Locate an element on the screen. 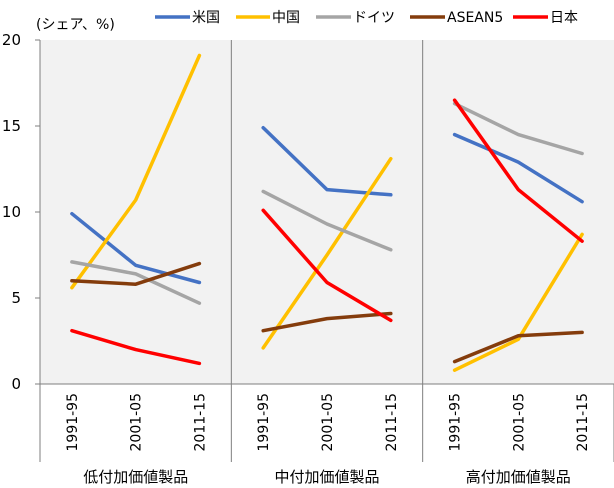 This screenshot has width=614, height=488. group-label: 高付加価値製品 is located at coordinates (518, 477).